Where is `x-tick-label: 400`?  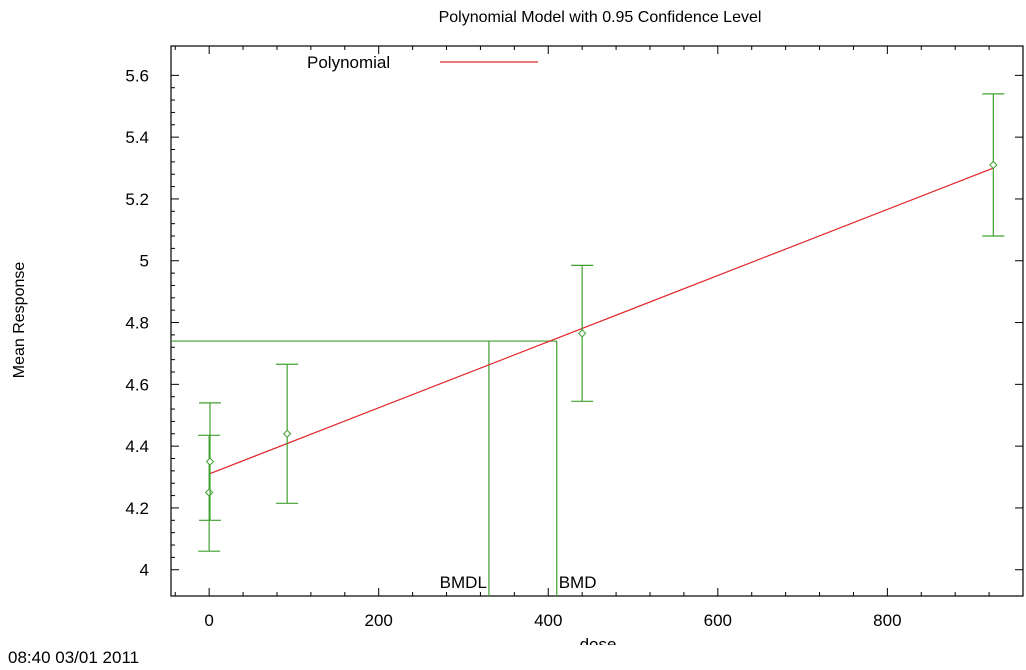
x-tick-label: 400 is located at coordinates (548, 620).